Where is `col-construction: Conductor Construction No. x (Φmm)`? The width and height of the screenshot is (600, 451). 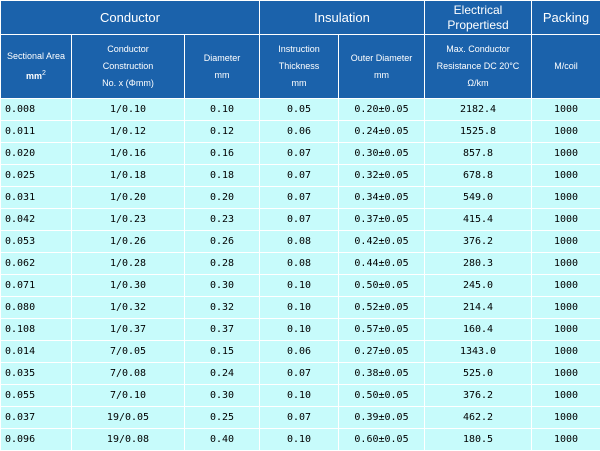
col-construction: Conductor Construction No. x (Φmm) is located at coordinates (128, 67).